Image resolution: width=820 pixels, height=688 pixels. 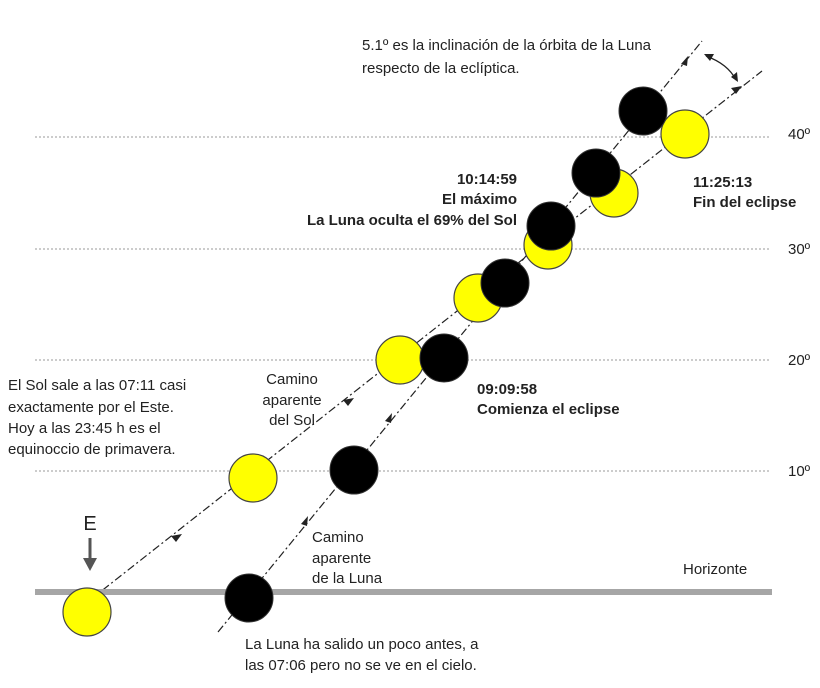 I want to click on annotation: equinoccio de primavera., so click(x=92, y=449).